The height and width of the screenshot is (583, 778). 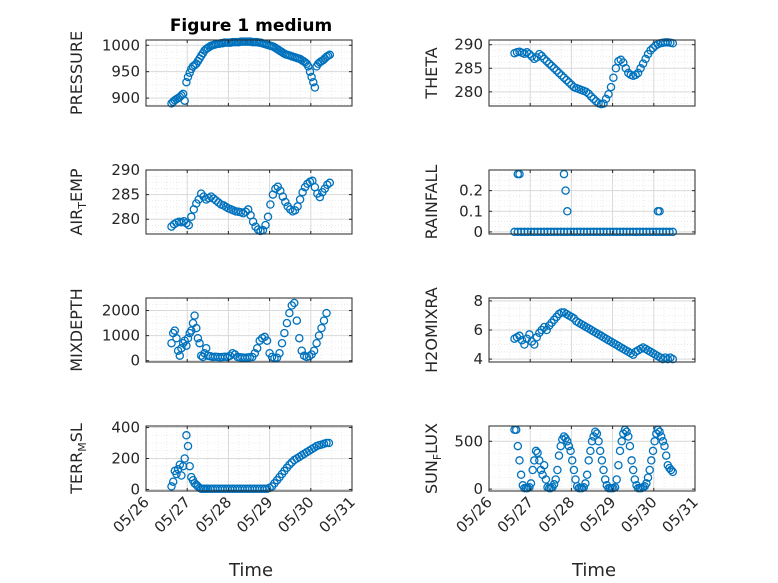 What do you see at coordinates (250, 570) in the screenshot?
I see `x-axis-label-left: Time` at bounding box center [250, 570].